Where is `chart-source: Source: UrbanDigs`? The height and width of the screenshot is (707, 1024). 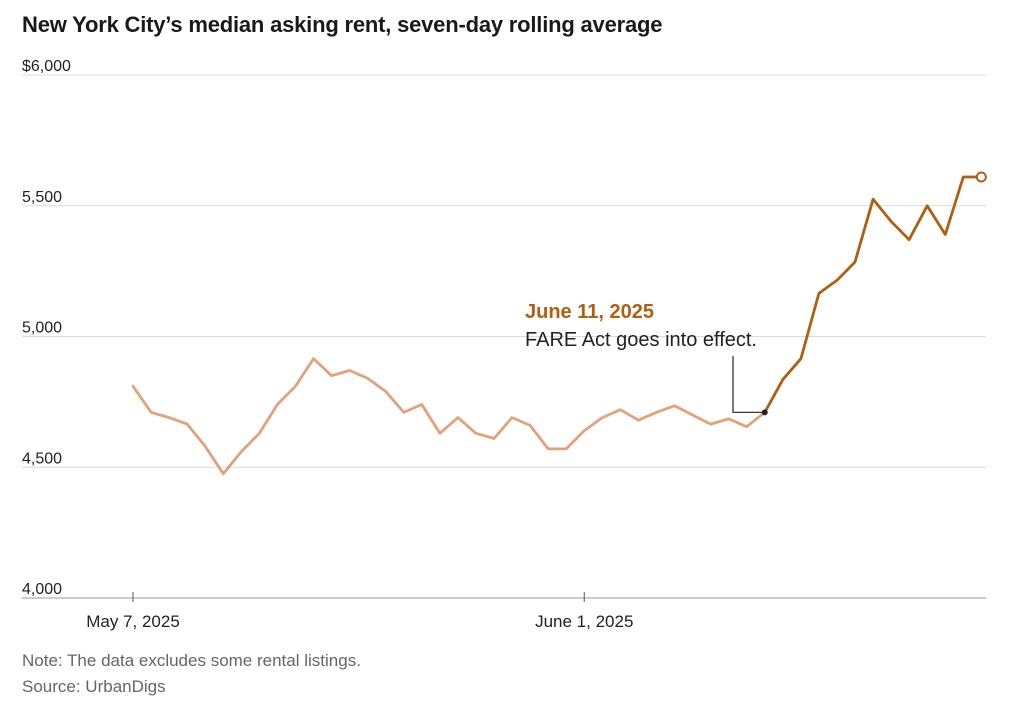
chart-source: Source: UrbanDigs is located at coordinates (94, 686).